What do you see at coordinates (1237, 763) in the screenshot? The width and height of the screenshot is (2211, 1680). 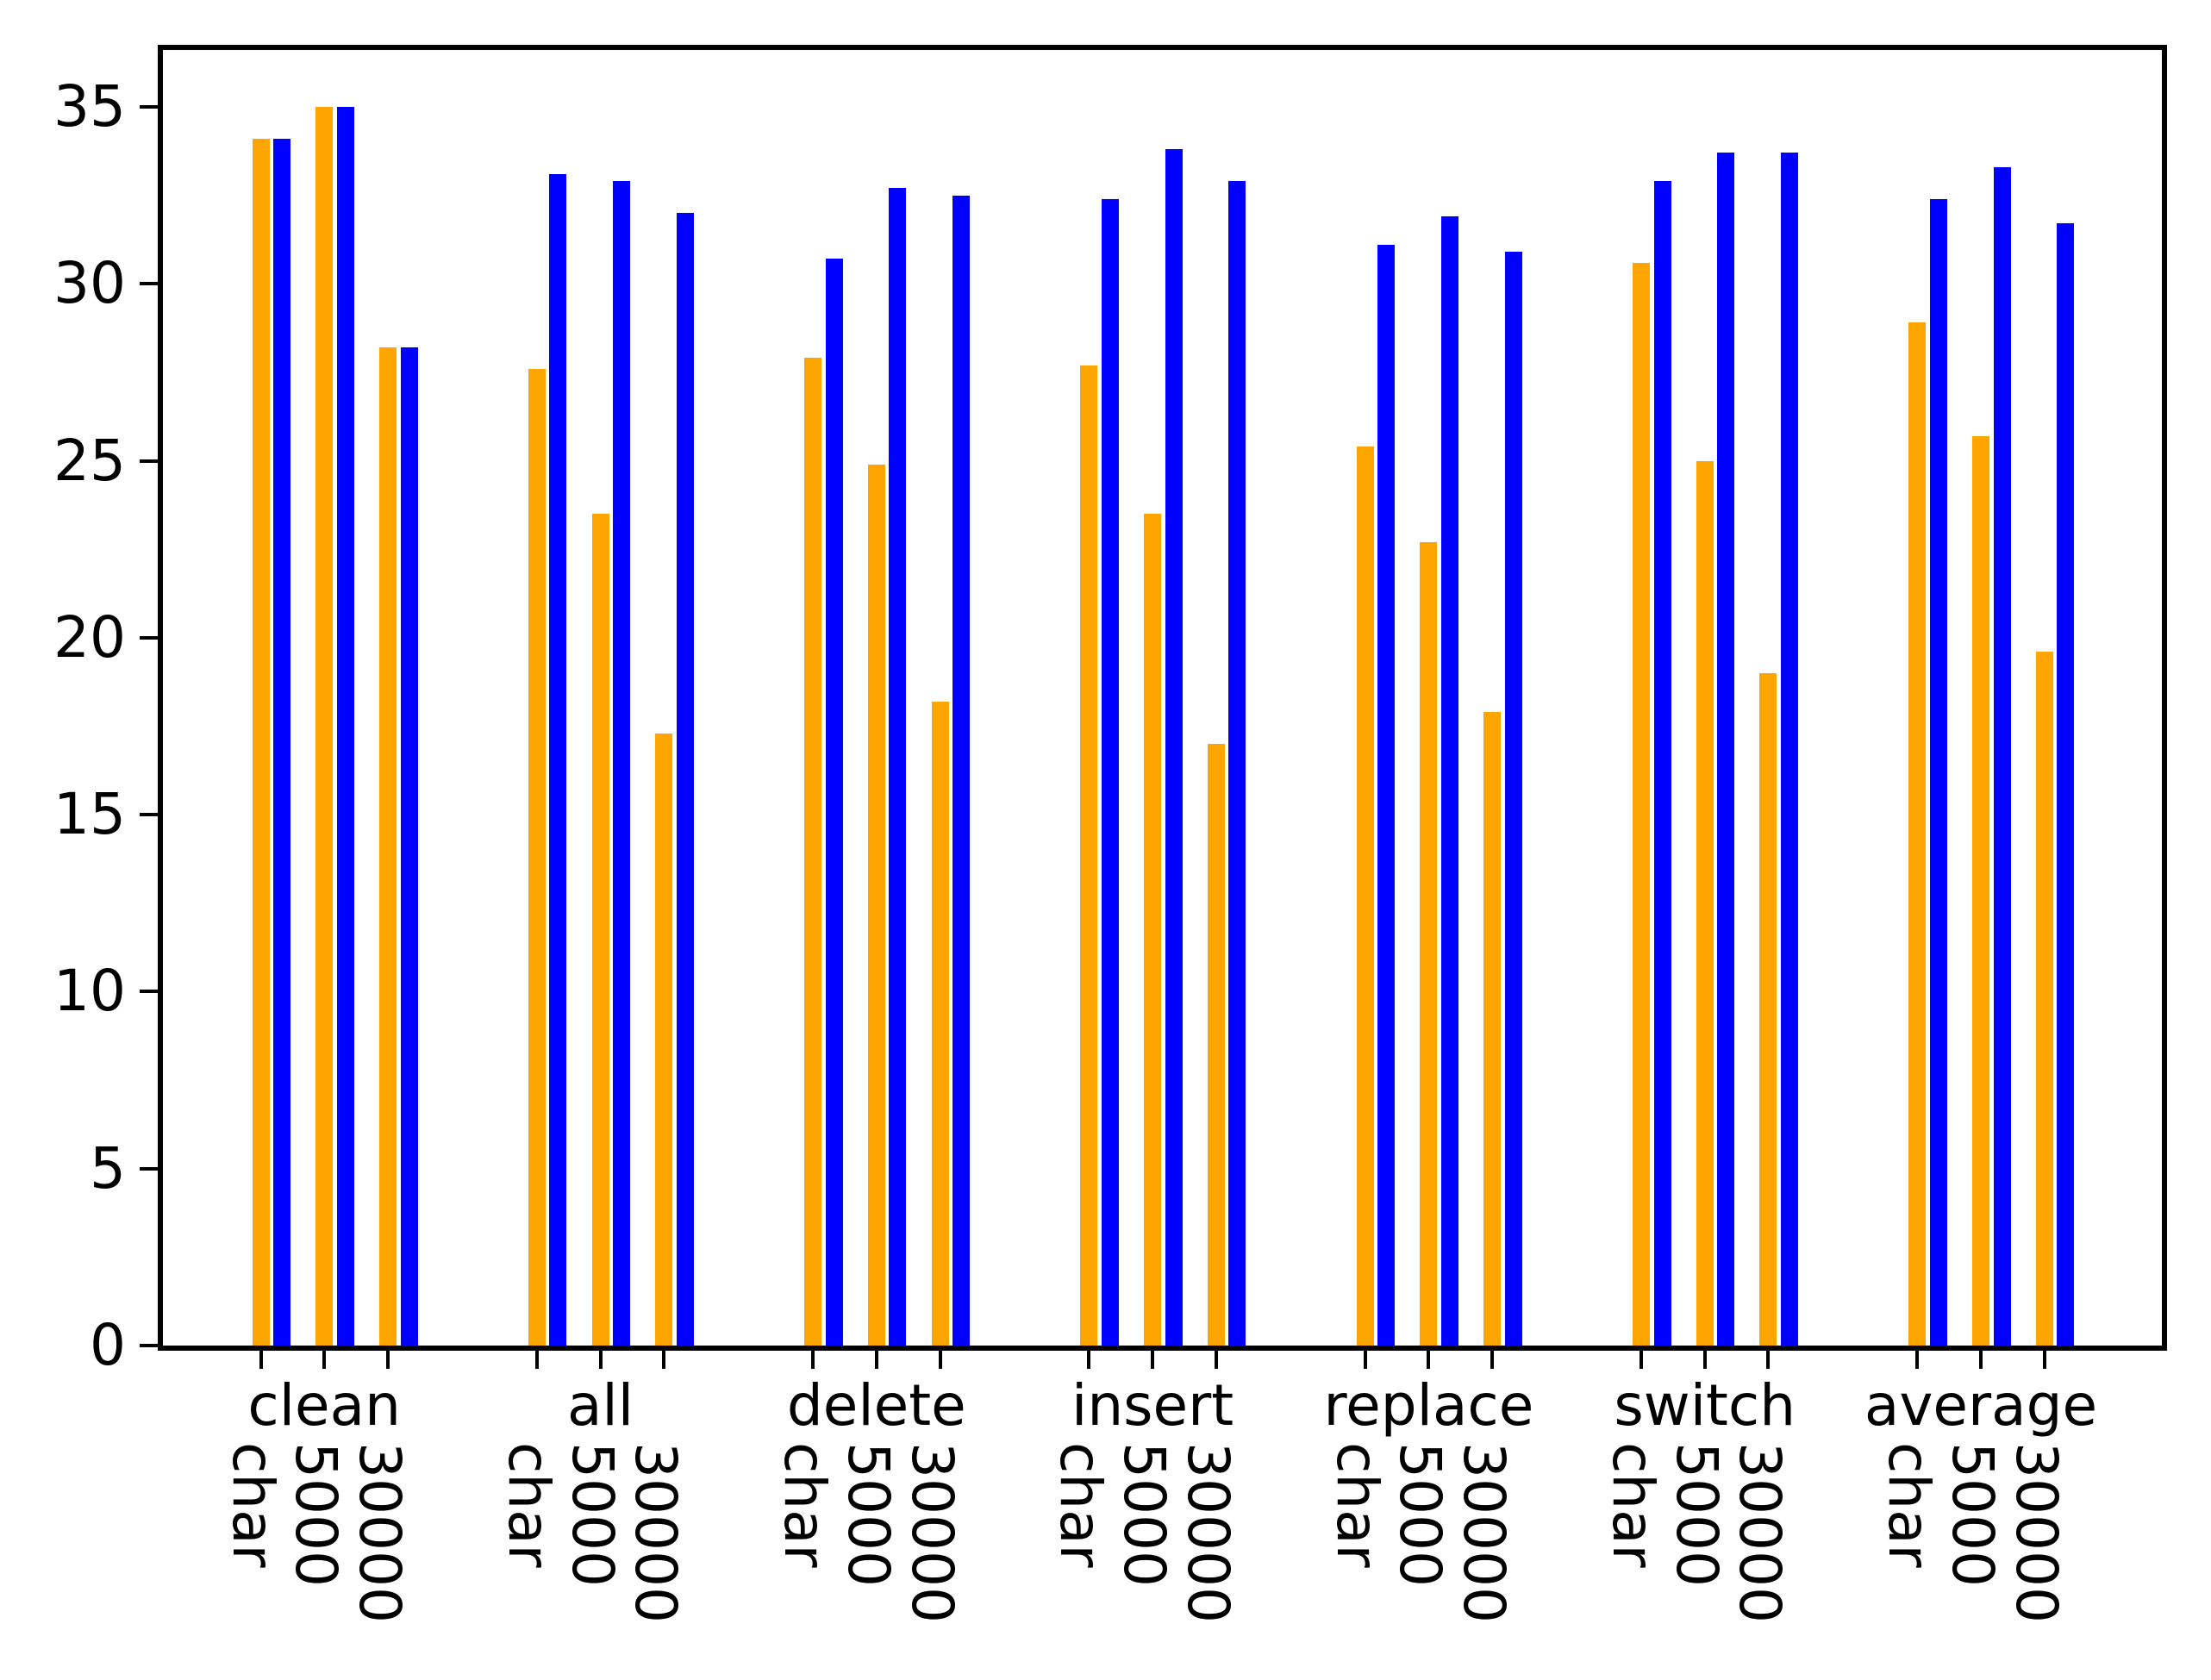 I see `bar-insert-30000-blue` at bounding box center [1237, 763].